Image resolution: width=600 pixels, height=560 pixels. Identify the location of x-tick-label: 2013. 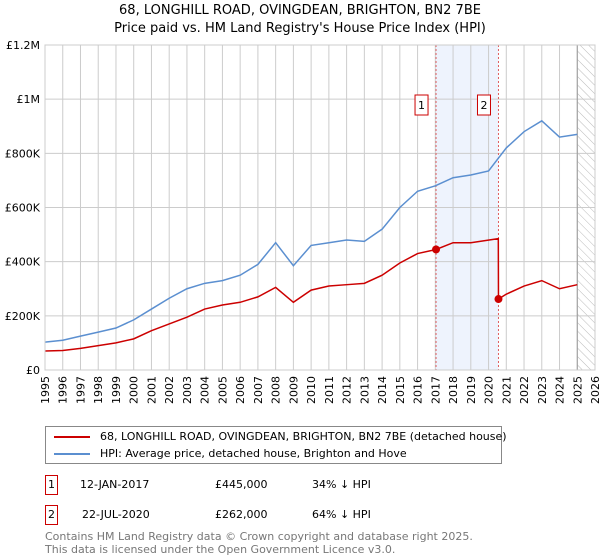
(364, 390).